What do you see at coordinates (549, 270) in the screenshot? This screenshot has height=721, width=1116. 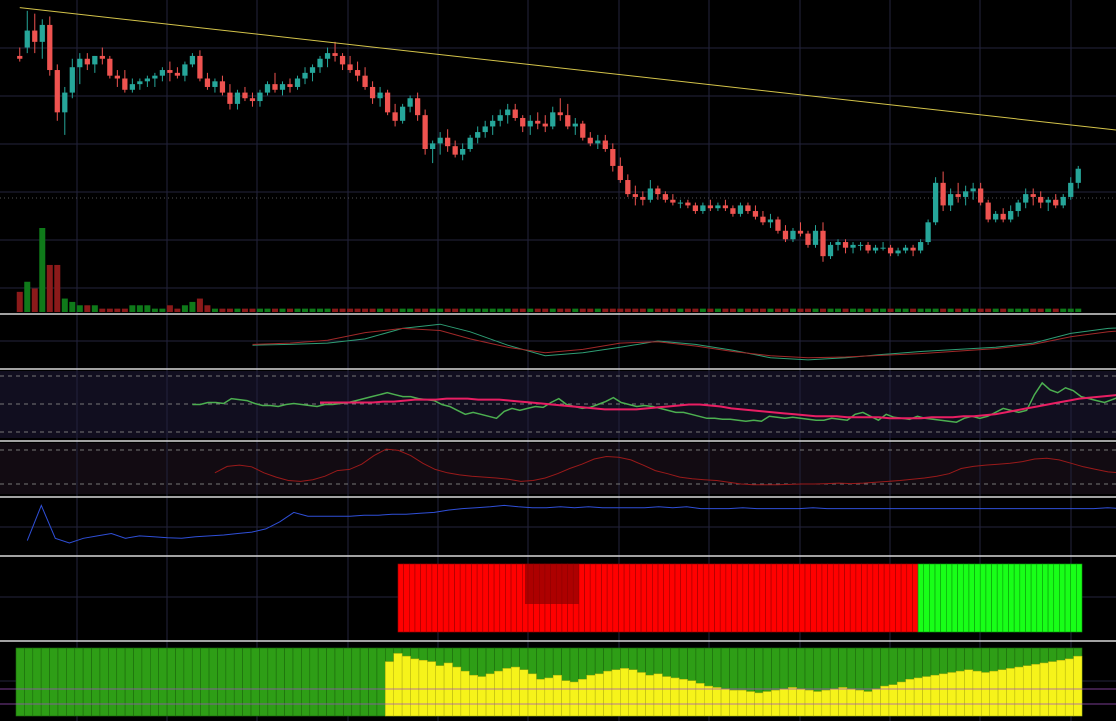 I see `volume-panel` at bounding box center [549, 270].